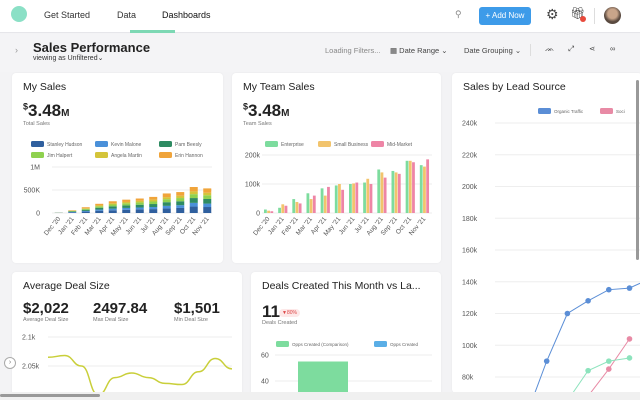 The height and width of the screenshot is (400, 640). What do you see at coordinates (50, 395) in the screenshot?
I see `horizontal-scroll-thumb` at bounding box center [50, 395].